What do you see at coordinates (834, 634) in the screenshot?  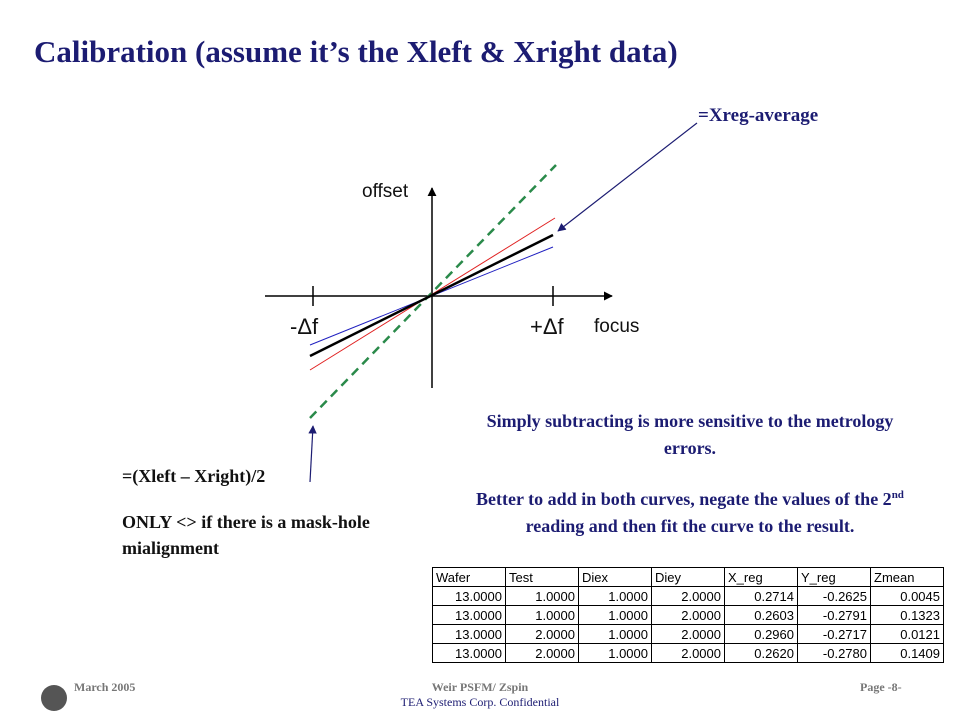 I see `table-cell: -0.2717` at bounding box center [834, 634].